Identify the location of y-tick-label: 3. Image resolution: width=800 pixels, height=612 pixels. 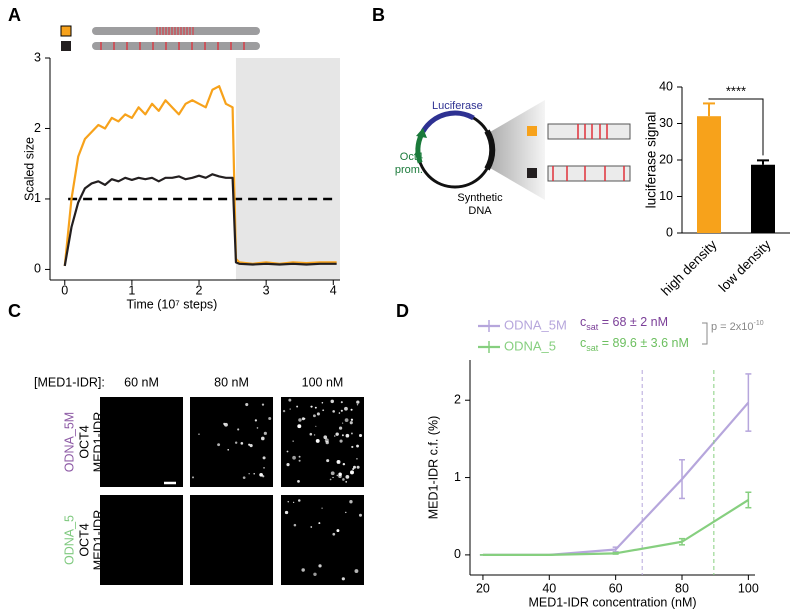
(37, 57).